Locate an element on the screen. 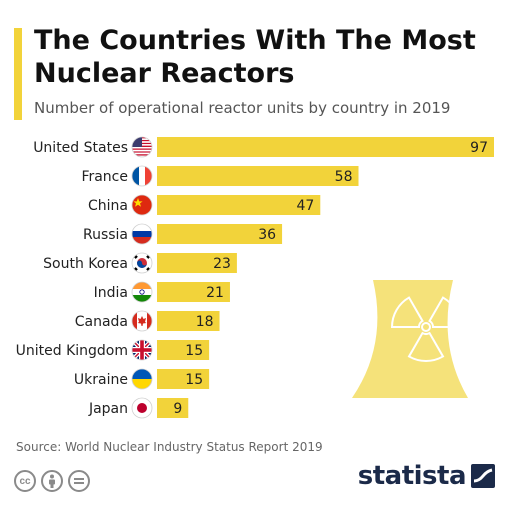  license-icons: cc is located at coordinates (52, 481).